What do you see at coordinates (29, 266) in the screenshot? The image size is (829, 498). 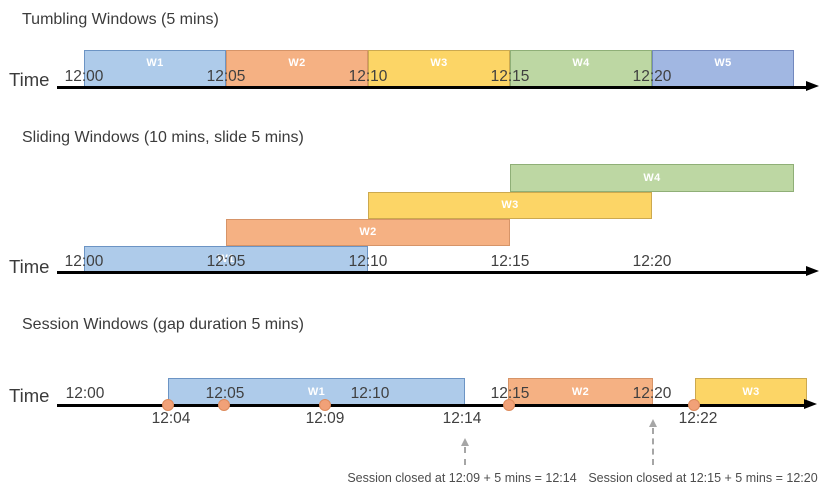 I see `time-axis-label-sliding: Time` at bounding box center [29, 266].